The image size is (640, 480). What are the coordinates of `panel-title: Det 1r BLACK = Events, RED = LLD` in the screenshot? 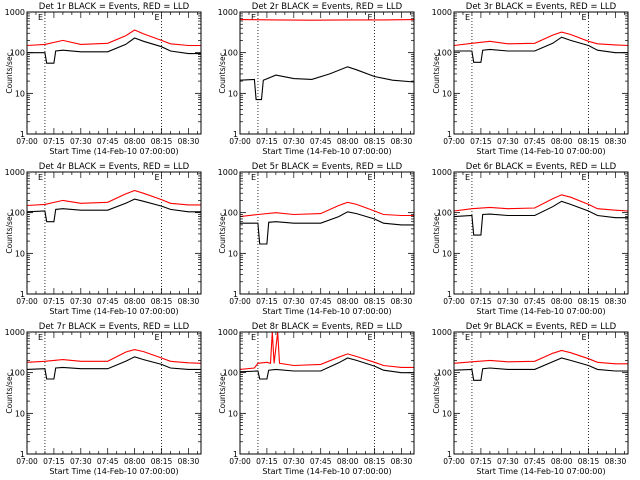 It's located at (114, 7).